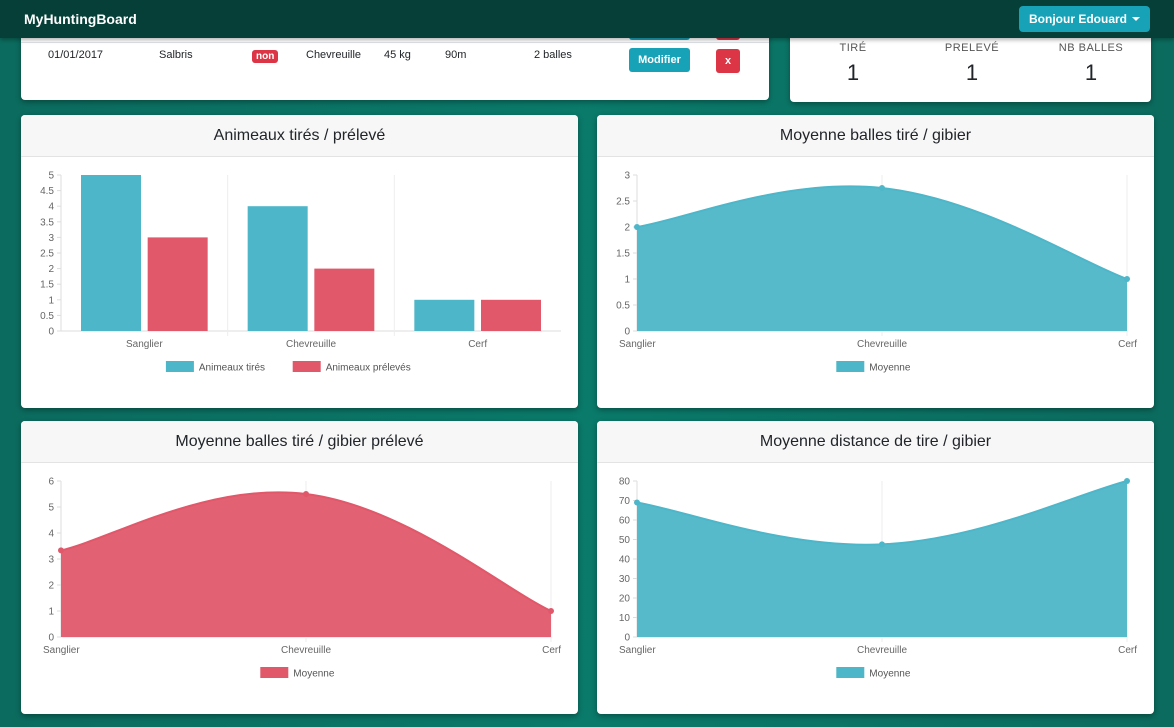  What do you see at coordinates (728, 61) in the screenshot?
I see `delete-button: x` at bounding box center [728, 61].